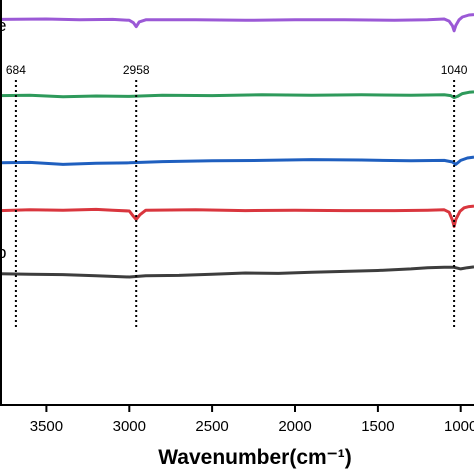  What do you see at coordinates (129, 426) in the screenshot?
I see `x-tick-label-3000: 3000` at bounding box center [129, 426].